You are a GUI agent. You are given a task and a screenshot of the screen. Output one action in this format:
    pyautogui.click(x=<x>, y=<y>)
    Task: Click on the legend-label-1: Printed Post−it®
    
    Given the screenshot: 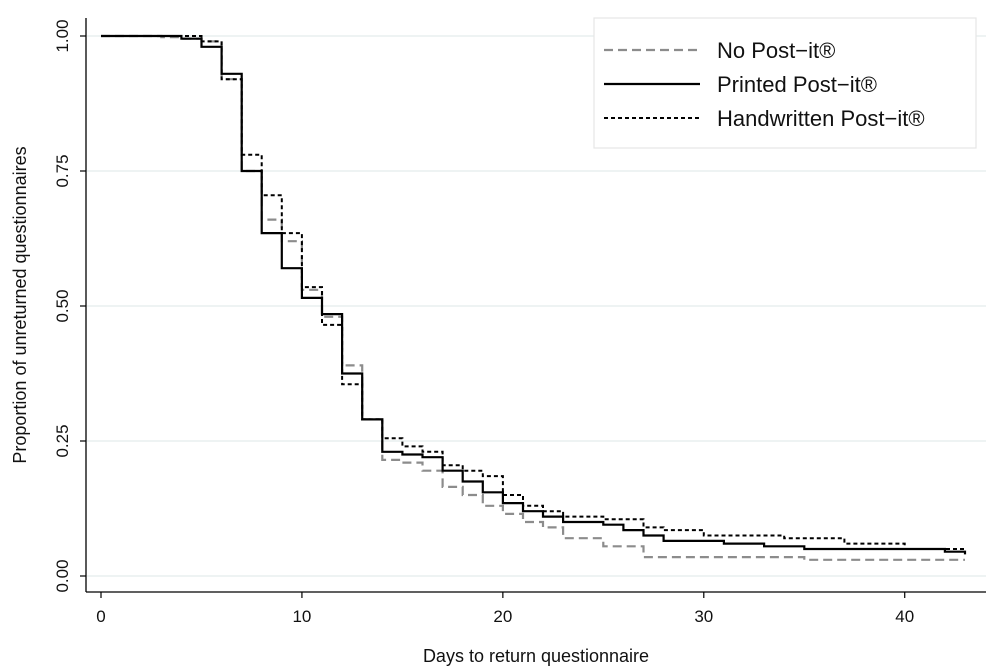 What is the action you would take?
    pyautogui.click(x=797, y=84)
    